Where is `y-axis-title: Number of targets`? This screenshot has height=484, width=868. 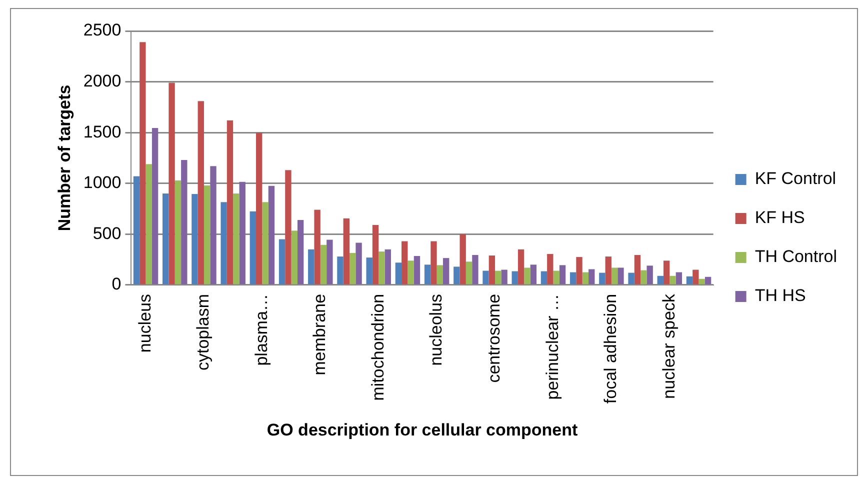
y-axis-title: Number of targets is located at coordinates (64, 158).